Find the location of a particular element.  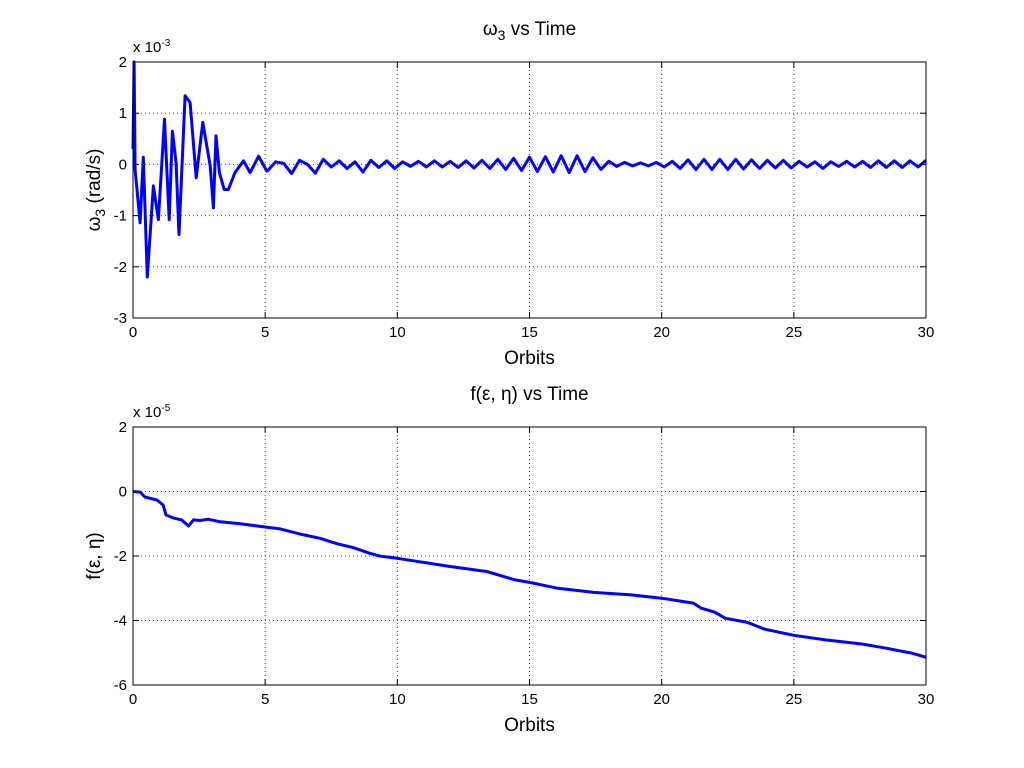

exponent-label: x 10-5 is located at coordinates (152, 412).